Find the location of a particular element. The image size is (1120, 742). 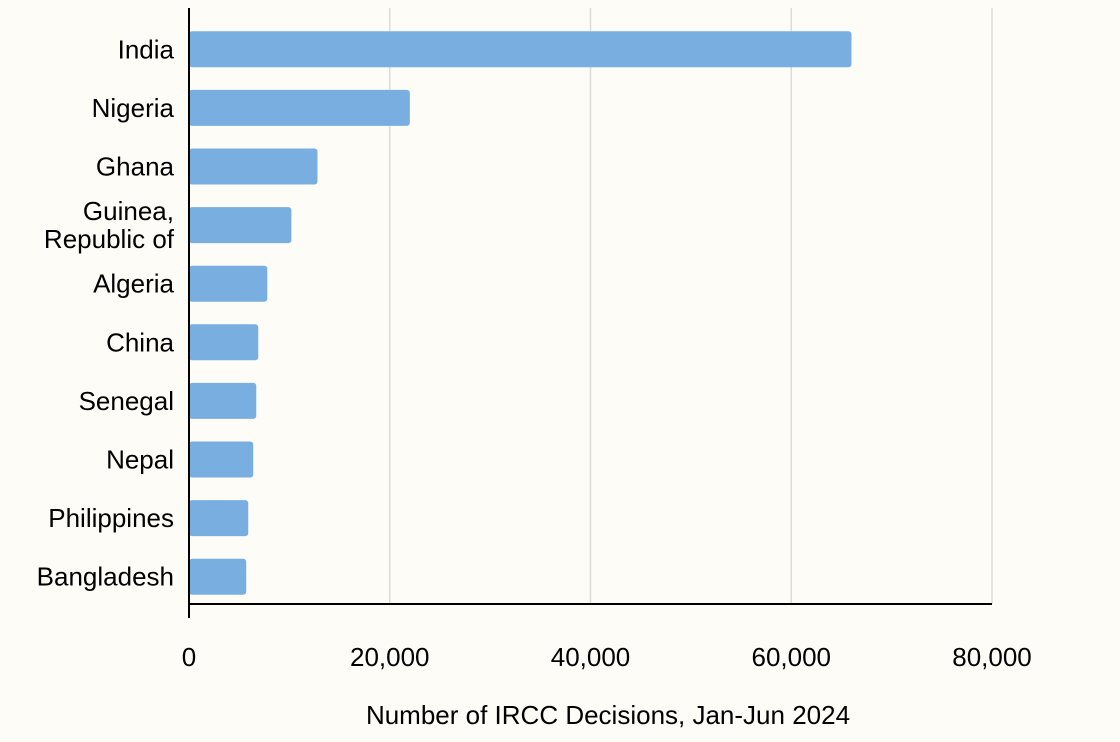

category-label: Philippines is located at coordinates (111, 518).